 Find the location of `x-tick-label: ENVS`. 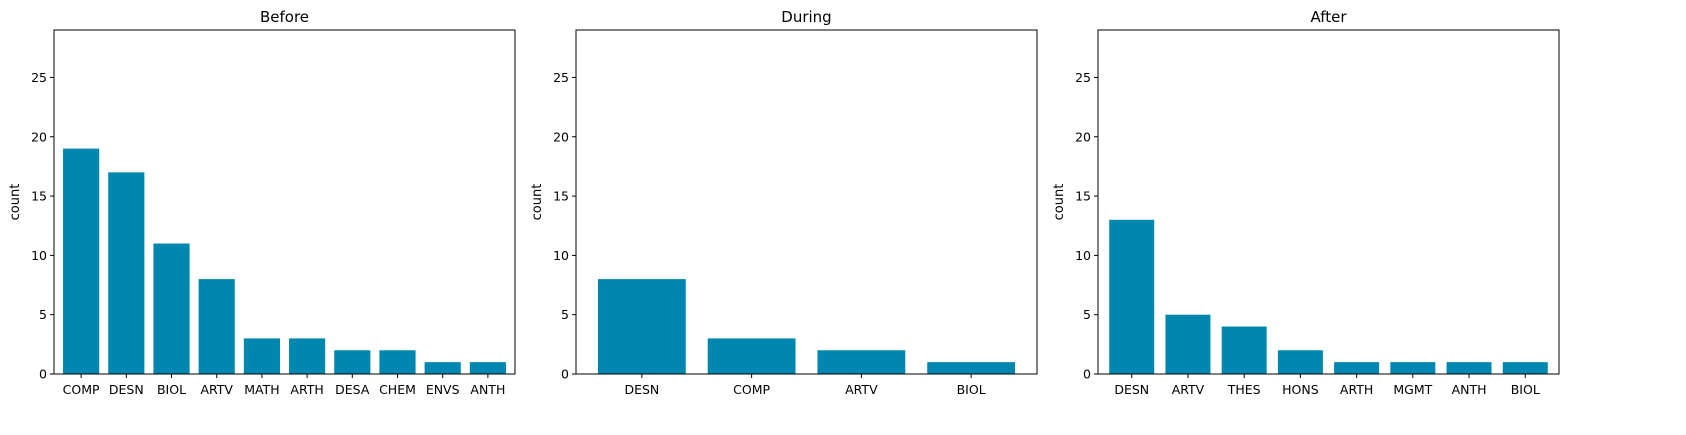

x-tick-label: ENVS is located at coordinates (443, 389).